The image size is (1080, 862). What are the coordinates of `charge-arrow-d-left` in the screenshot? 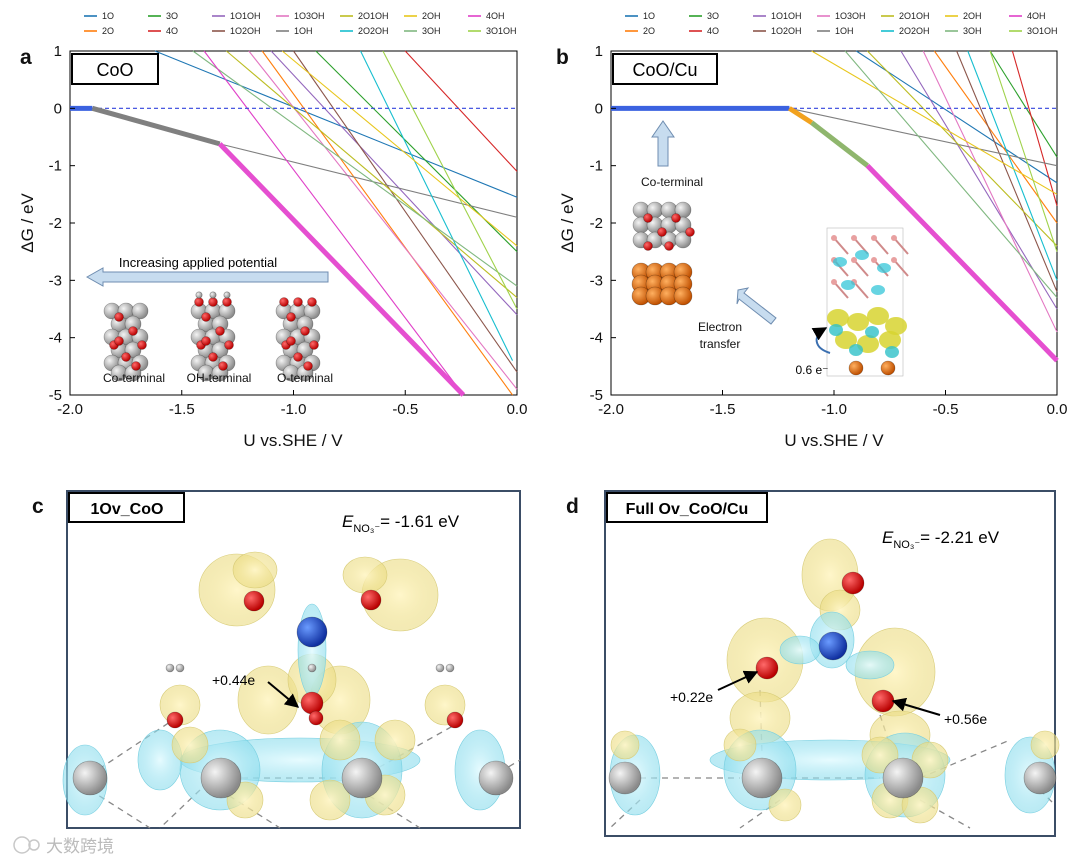 It's located at (738, 680).